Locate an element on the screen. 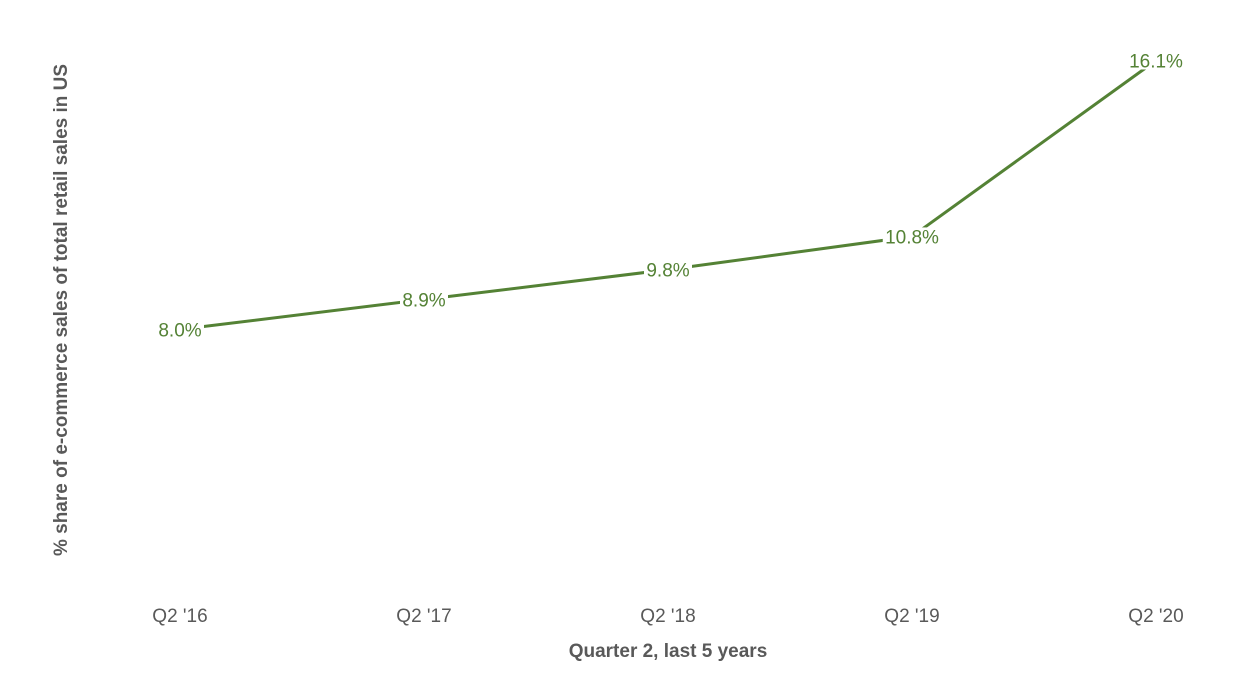  data-label: 16.1% is located at coordinates (1156, 61).